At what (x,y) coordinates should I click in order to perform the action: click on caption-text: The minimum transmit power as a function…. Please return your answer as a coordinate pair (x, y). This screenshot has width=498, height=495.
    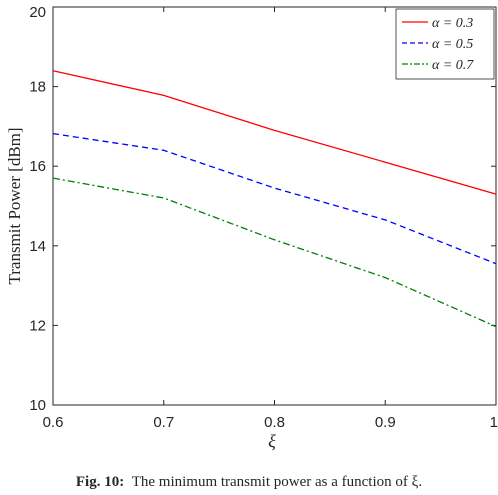
    Looking at the image, I should click on (277, 482).